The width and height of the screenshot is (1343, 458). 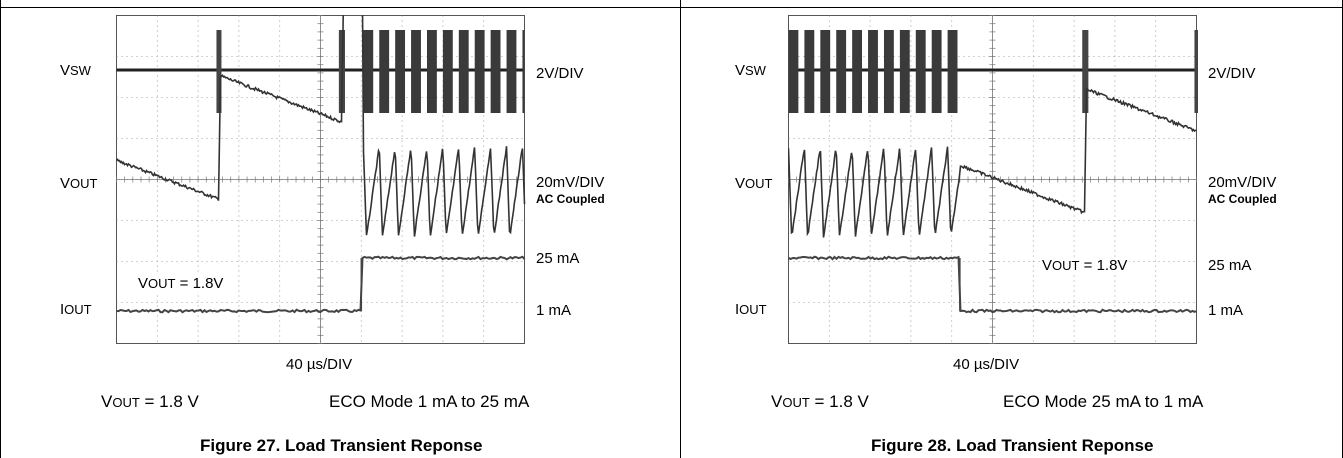 What do you see at coordinates (1012, 445) in the screenshot?
I see `figure-caption: Figure 28. Load Transient Reponse` at bounding box center [1012, 445].